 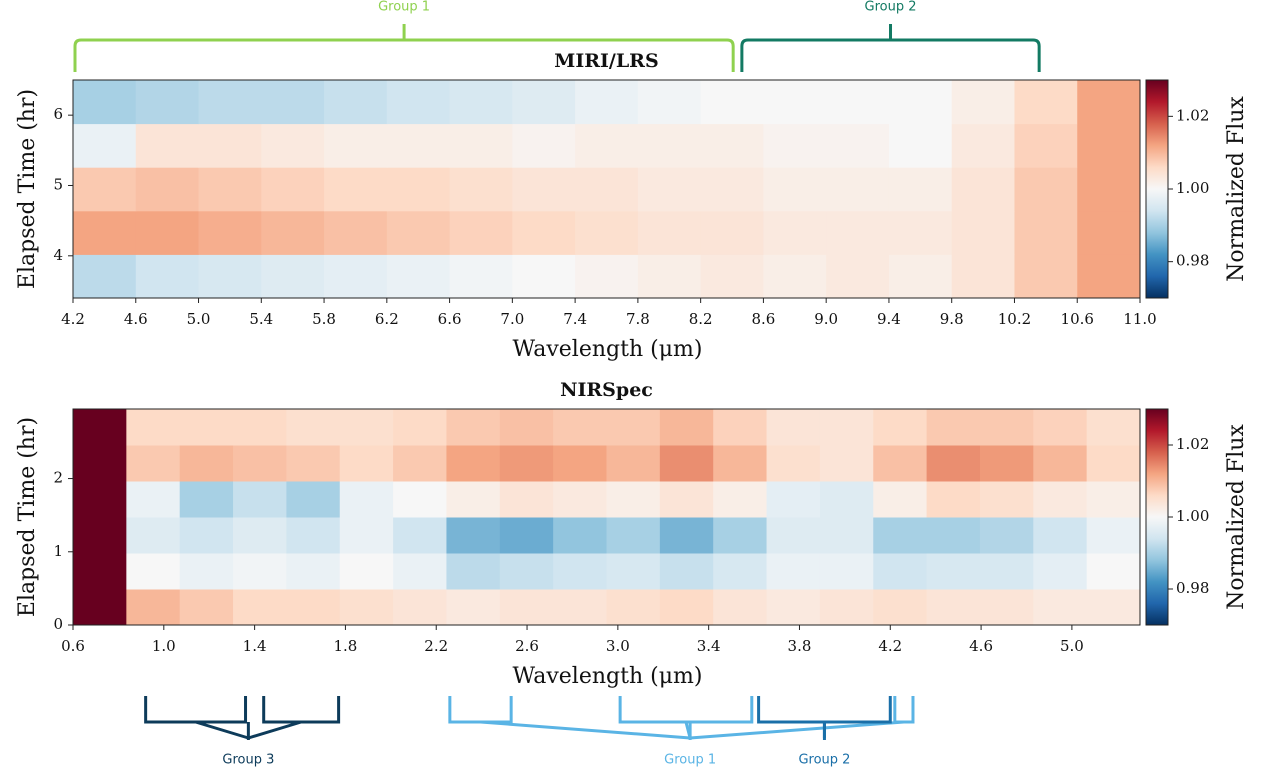 What do you see at coordinates (1192, 588) in the screenshot?
I see `colorbar-tick-label: 0.98` at bounding box center [1192, 588].